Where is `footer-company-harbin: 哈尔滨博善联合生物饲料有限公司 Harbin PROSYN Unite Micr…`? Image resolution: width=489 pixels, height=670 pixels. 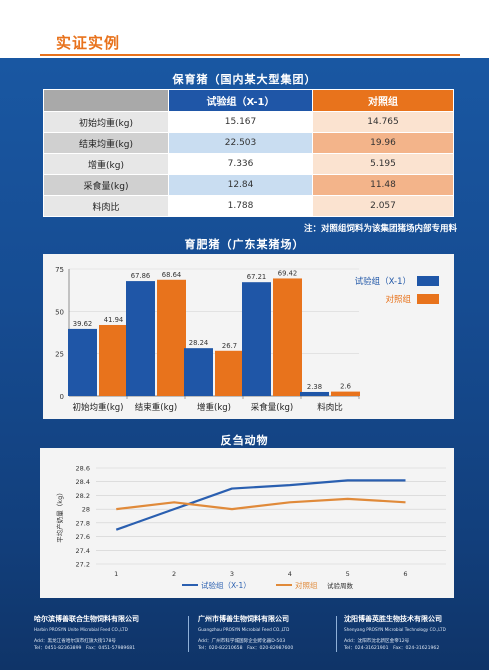 footer-company-harbin: 哈尔滨博善联合生物饲料有限公司 Harbin PROSYN Unite Micr… is located at coordinates (86, 632).